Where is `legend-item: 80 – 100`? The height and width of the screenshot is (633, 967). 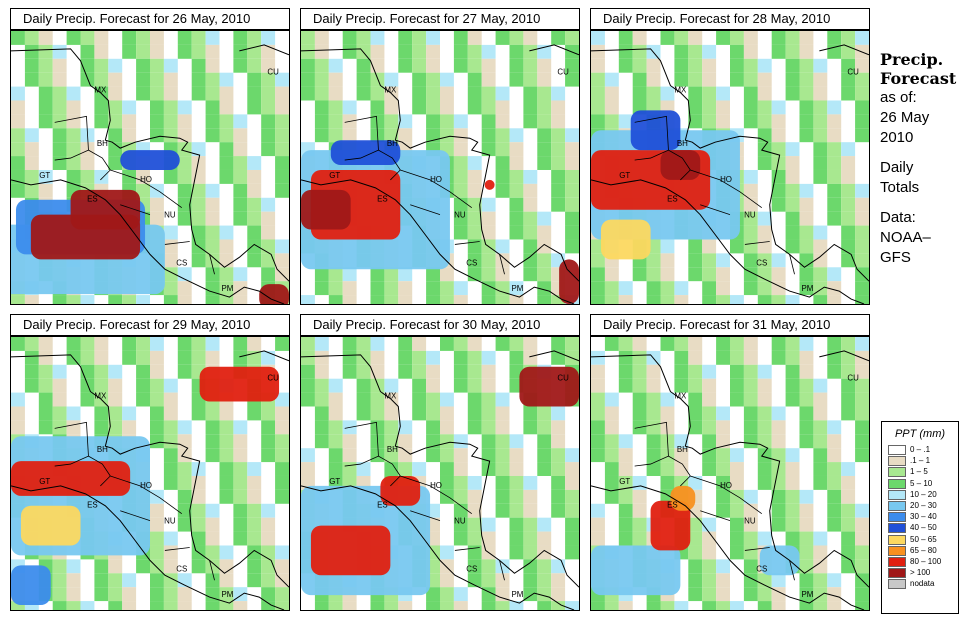 legend-item: 80 – 100 is located at coordinates (923, 561).